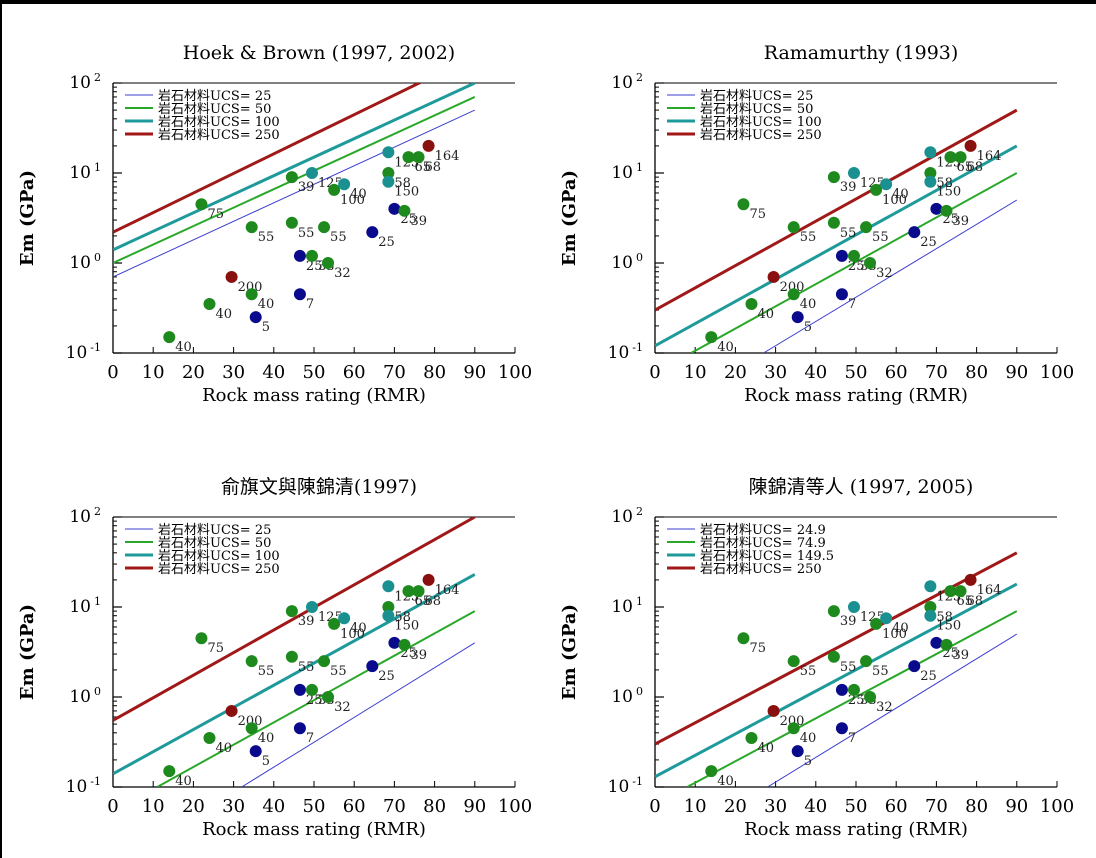  What do you see at coordinates (310, 738) in the screenshot?
I see `data-point-label: 7` at bounding box center [310, 738].